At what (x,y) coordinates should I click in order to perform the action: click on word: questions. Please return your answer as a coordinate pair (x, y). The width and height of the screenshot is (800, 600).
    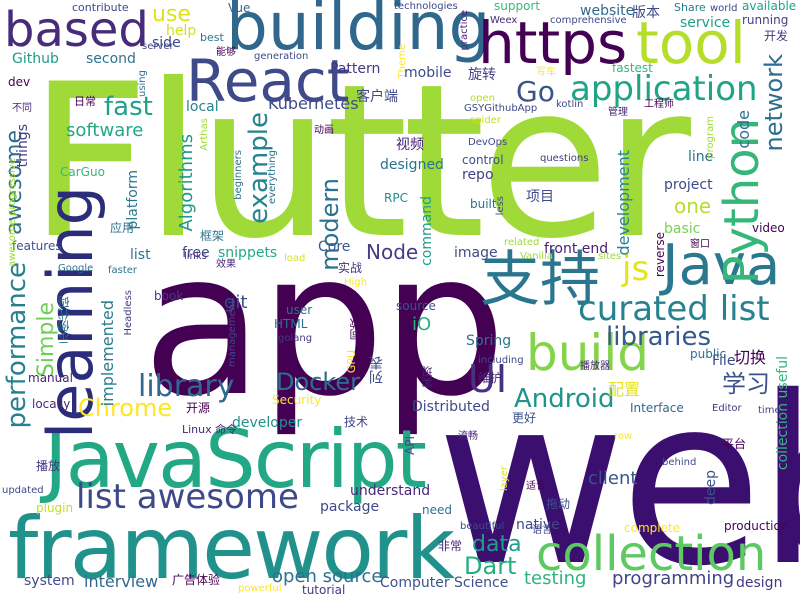
    Looking at the image, I should click on (564, 158).